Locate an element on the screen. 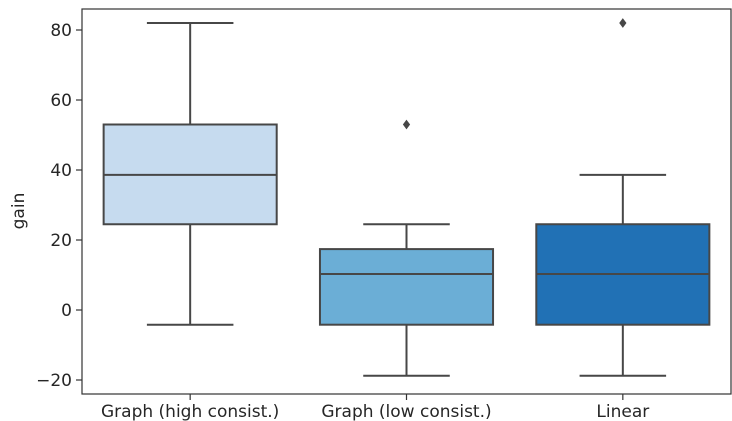  x-tick-label: Graph (high consist.) is located at coordinates (190, 411).